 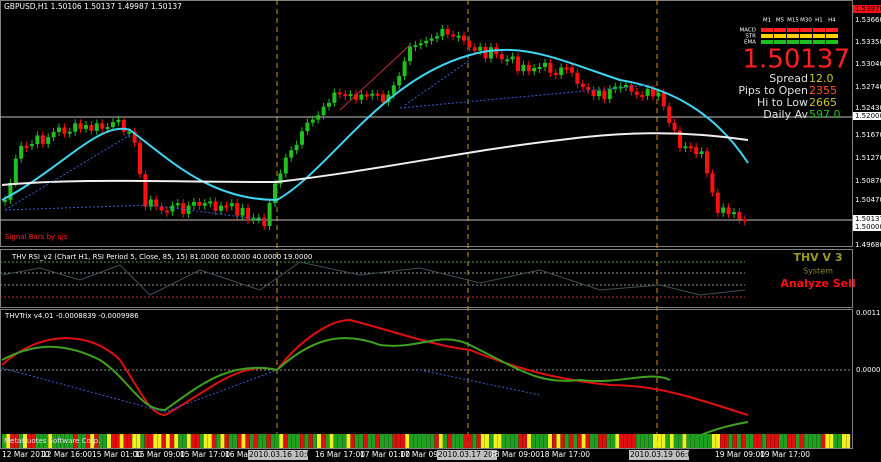 I want to click on timeframe-label: M5, so click(x=780, y=21).